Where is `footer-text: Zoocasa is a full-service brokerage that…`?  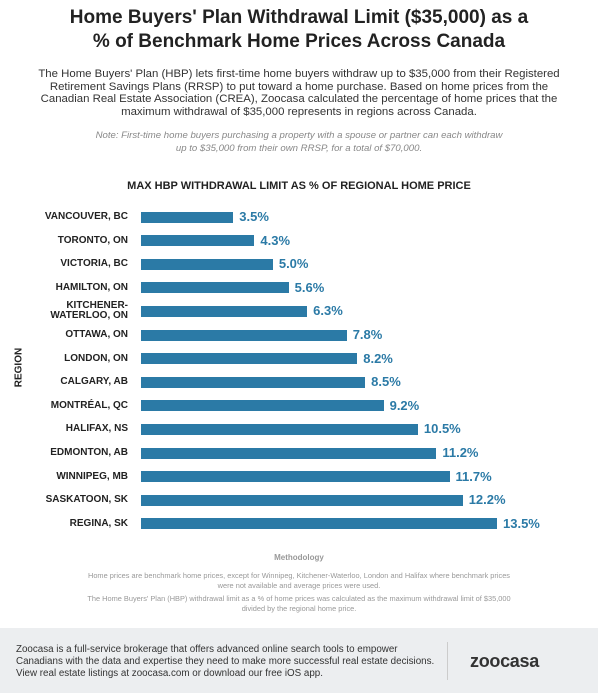
footer-text: Zoocasa is a full-service brokerage that… is located at coordinates (225, 661).